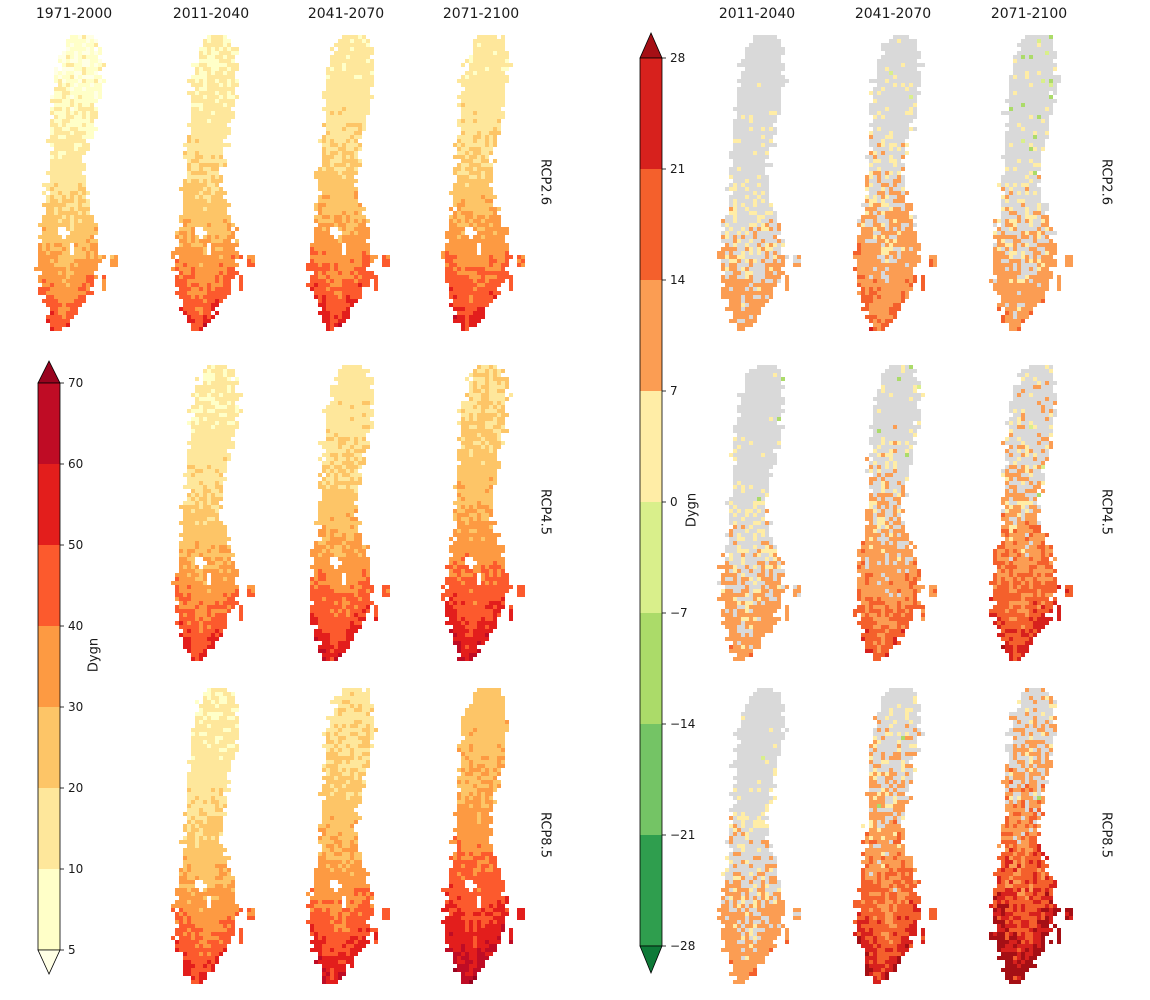  I want to click on map-right-rcp45-2041-2070, so click(893, 513).